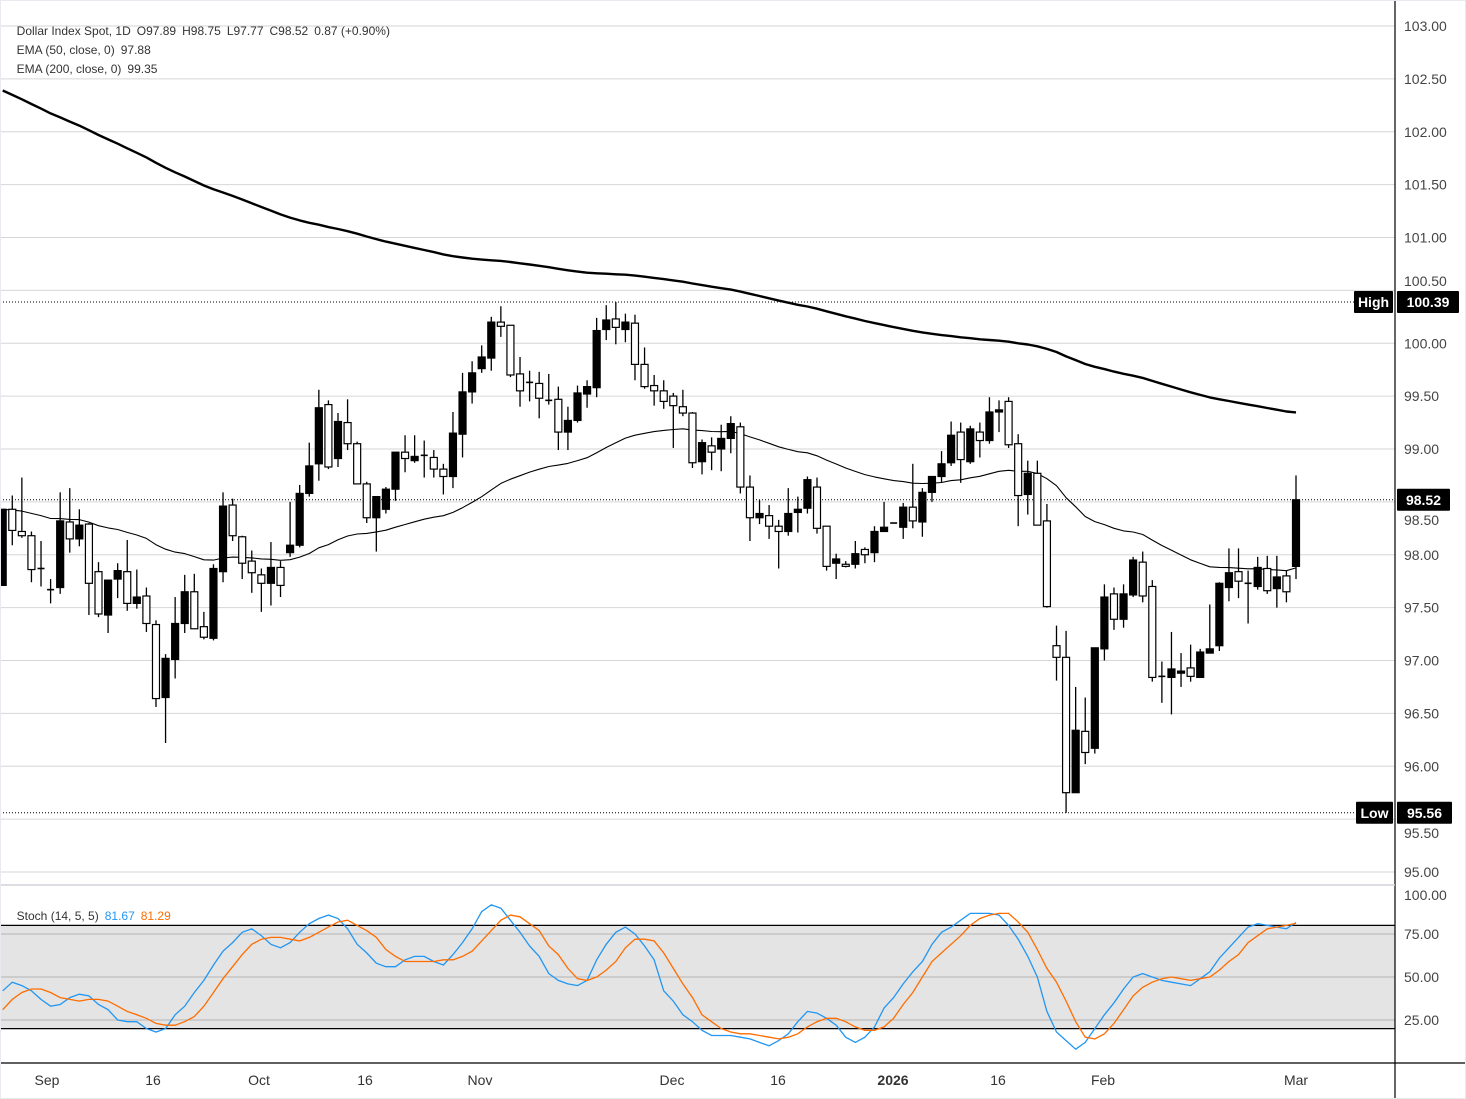  I want to click on time-tick-label: 16, so click(778, 1080).